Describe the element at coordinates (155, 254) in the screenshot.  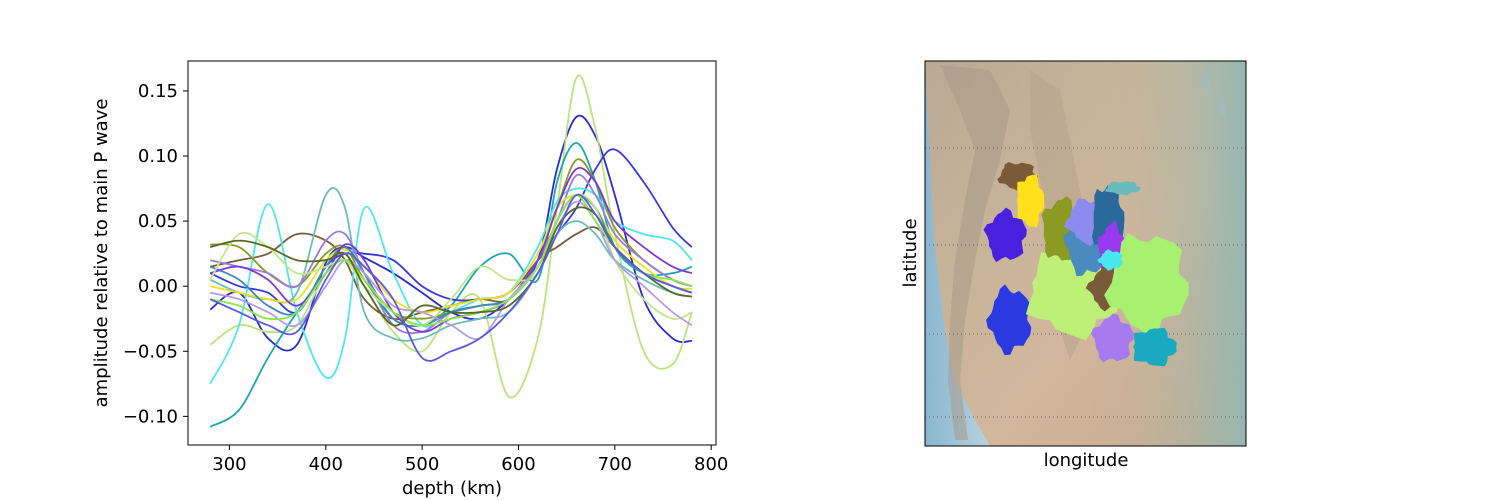
I see `y-axis-ticks: −0.10 −0.05 0.00 0.05 0.10 0.15` at that location.